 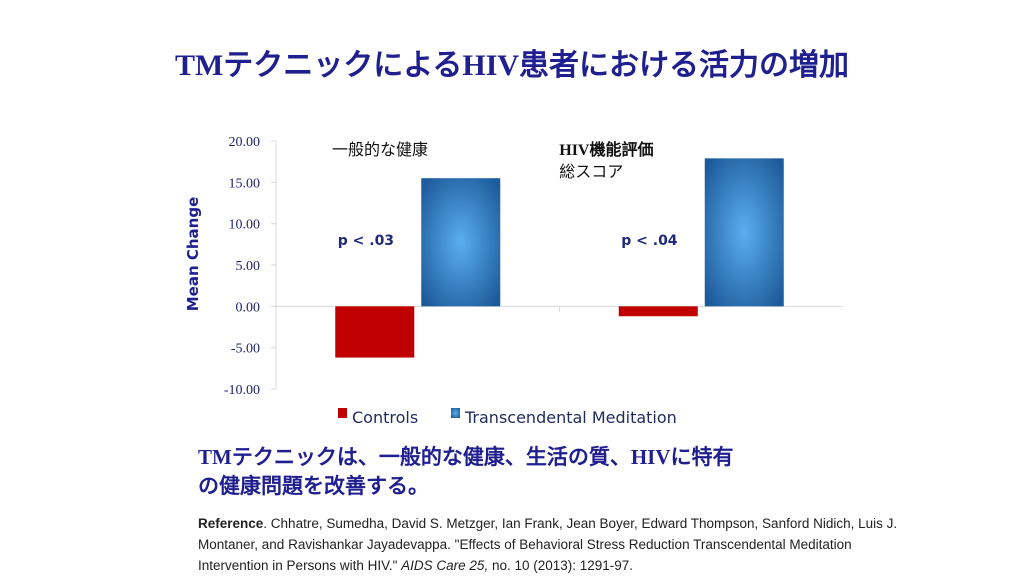 What do you see at coordinates (242, 390) in the screenshot?
I see `y-tick-label: -10.00` at bounding box center [242, 390].